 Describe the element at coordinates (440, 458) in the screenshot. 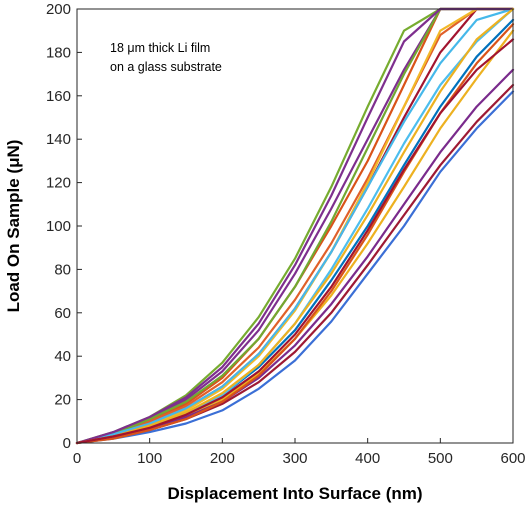

I see `x-tick-label: 500` at that location.